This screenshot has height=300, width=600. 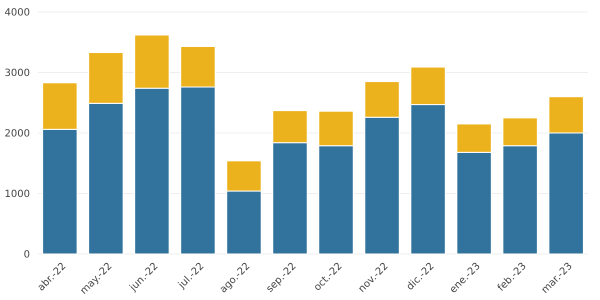 What do you see at coordinates (27, 255) in the screenshot?
I see `y-tick-label: 0` at bounding box center [27, 255].